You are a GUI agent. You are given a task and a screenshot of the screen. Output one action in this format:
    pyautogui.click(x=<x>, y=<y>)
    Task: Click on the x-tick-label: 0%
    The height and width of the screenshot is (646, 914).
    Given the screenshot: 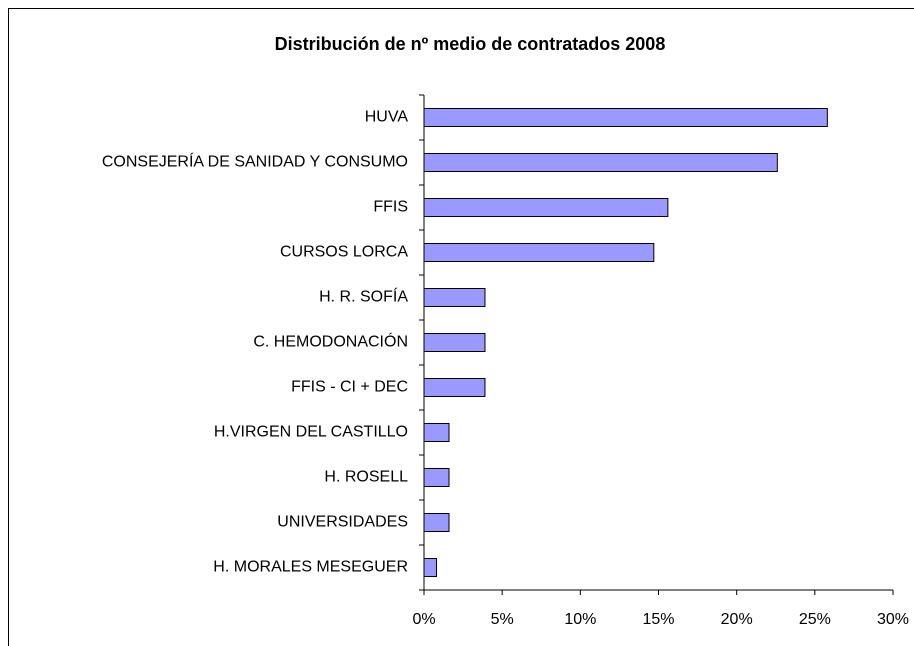 What is the action you would take?
    pyautogui.click(x=423, y=619)
    